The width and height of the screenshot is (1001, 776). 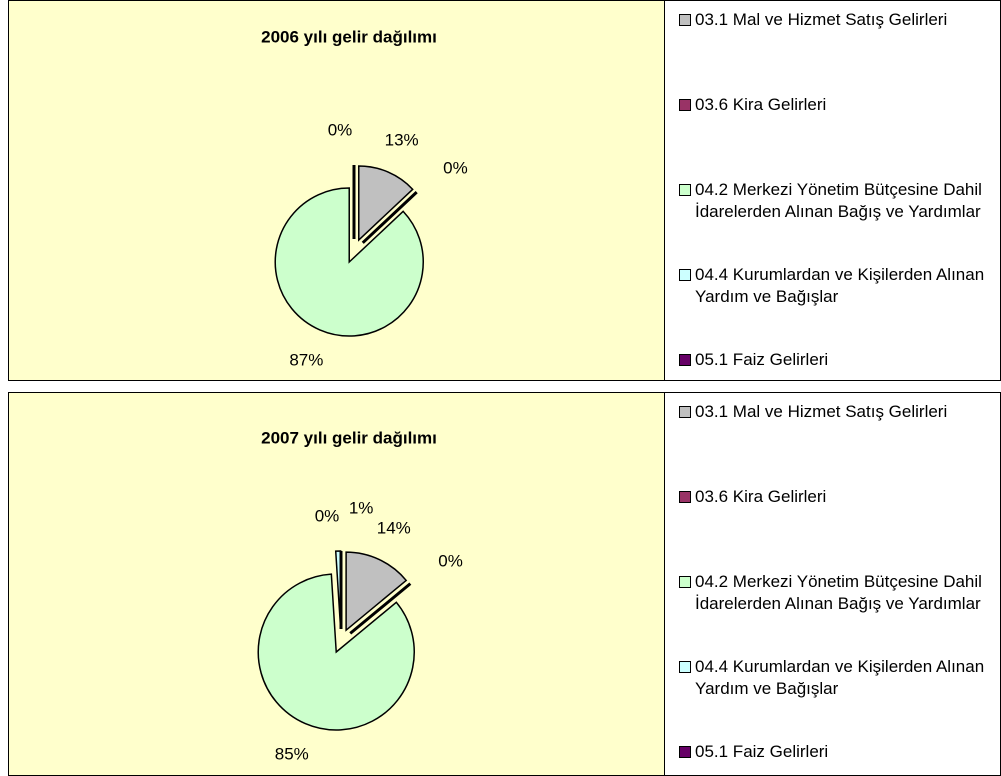 I want to click on data-label: 14%, so click(x=394, y=527).